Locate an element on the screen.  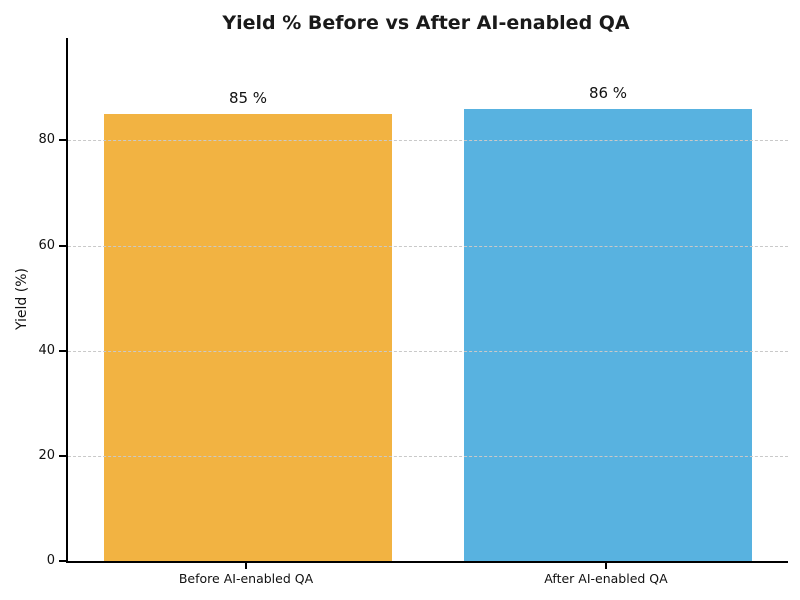
x-tick-label-after: After AI-enabled QA is located at coordinates (606, 578).